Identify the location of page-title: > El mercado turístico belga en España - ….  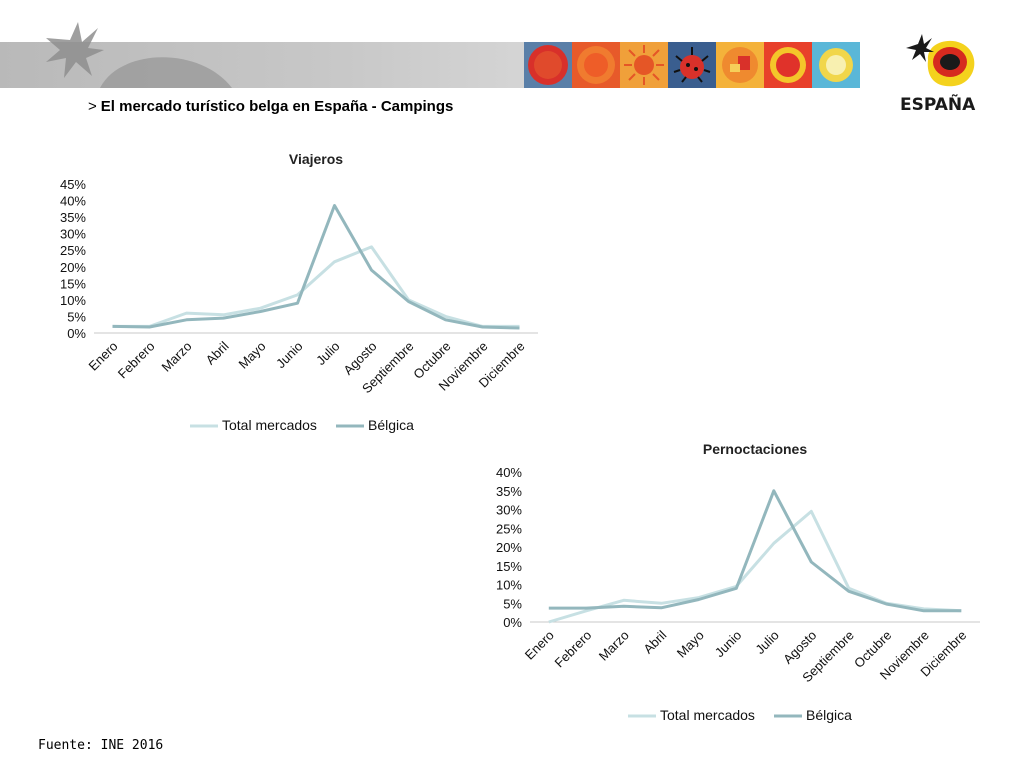
(270, 106).